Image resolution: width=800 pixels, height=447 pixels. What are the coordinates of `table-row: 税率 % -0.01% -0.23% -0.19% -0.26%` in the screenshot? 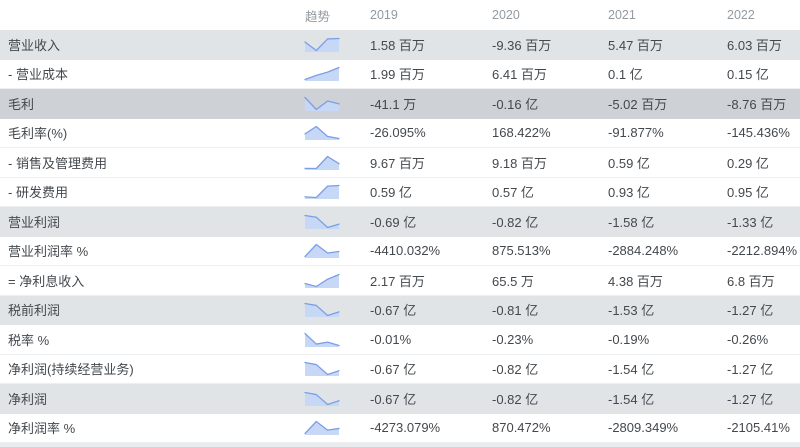 It's located at (400, 340).